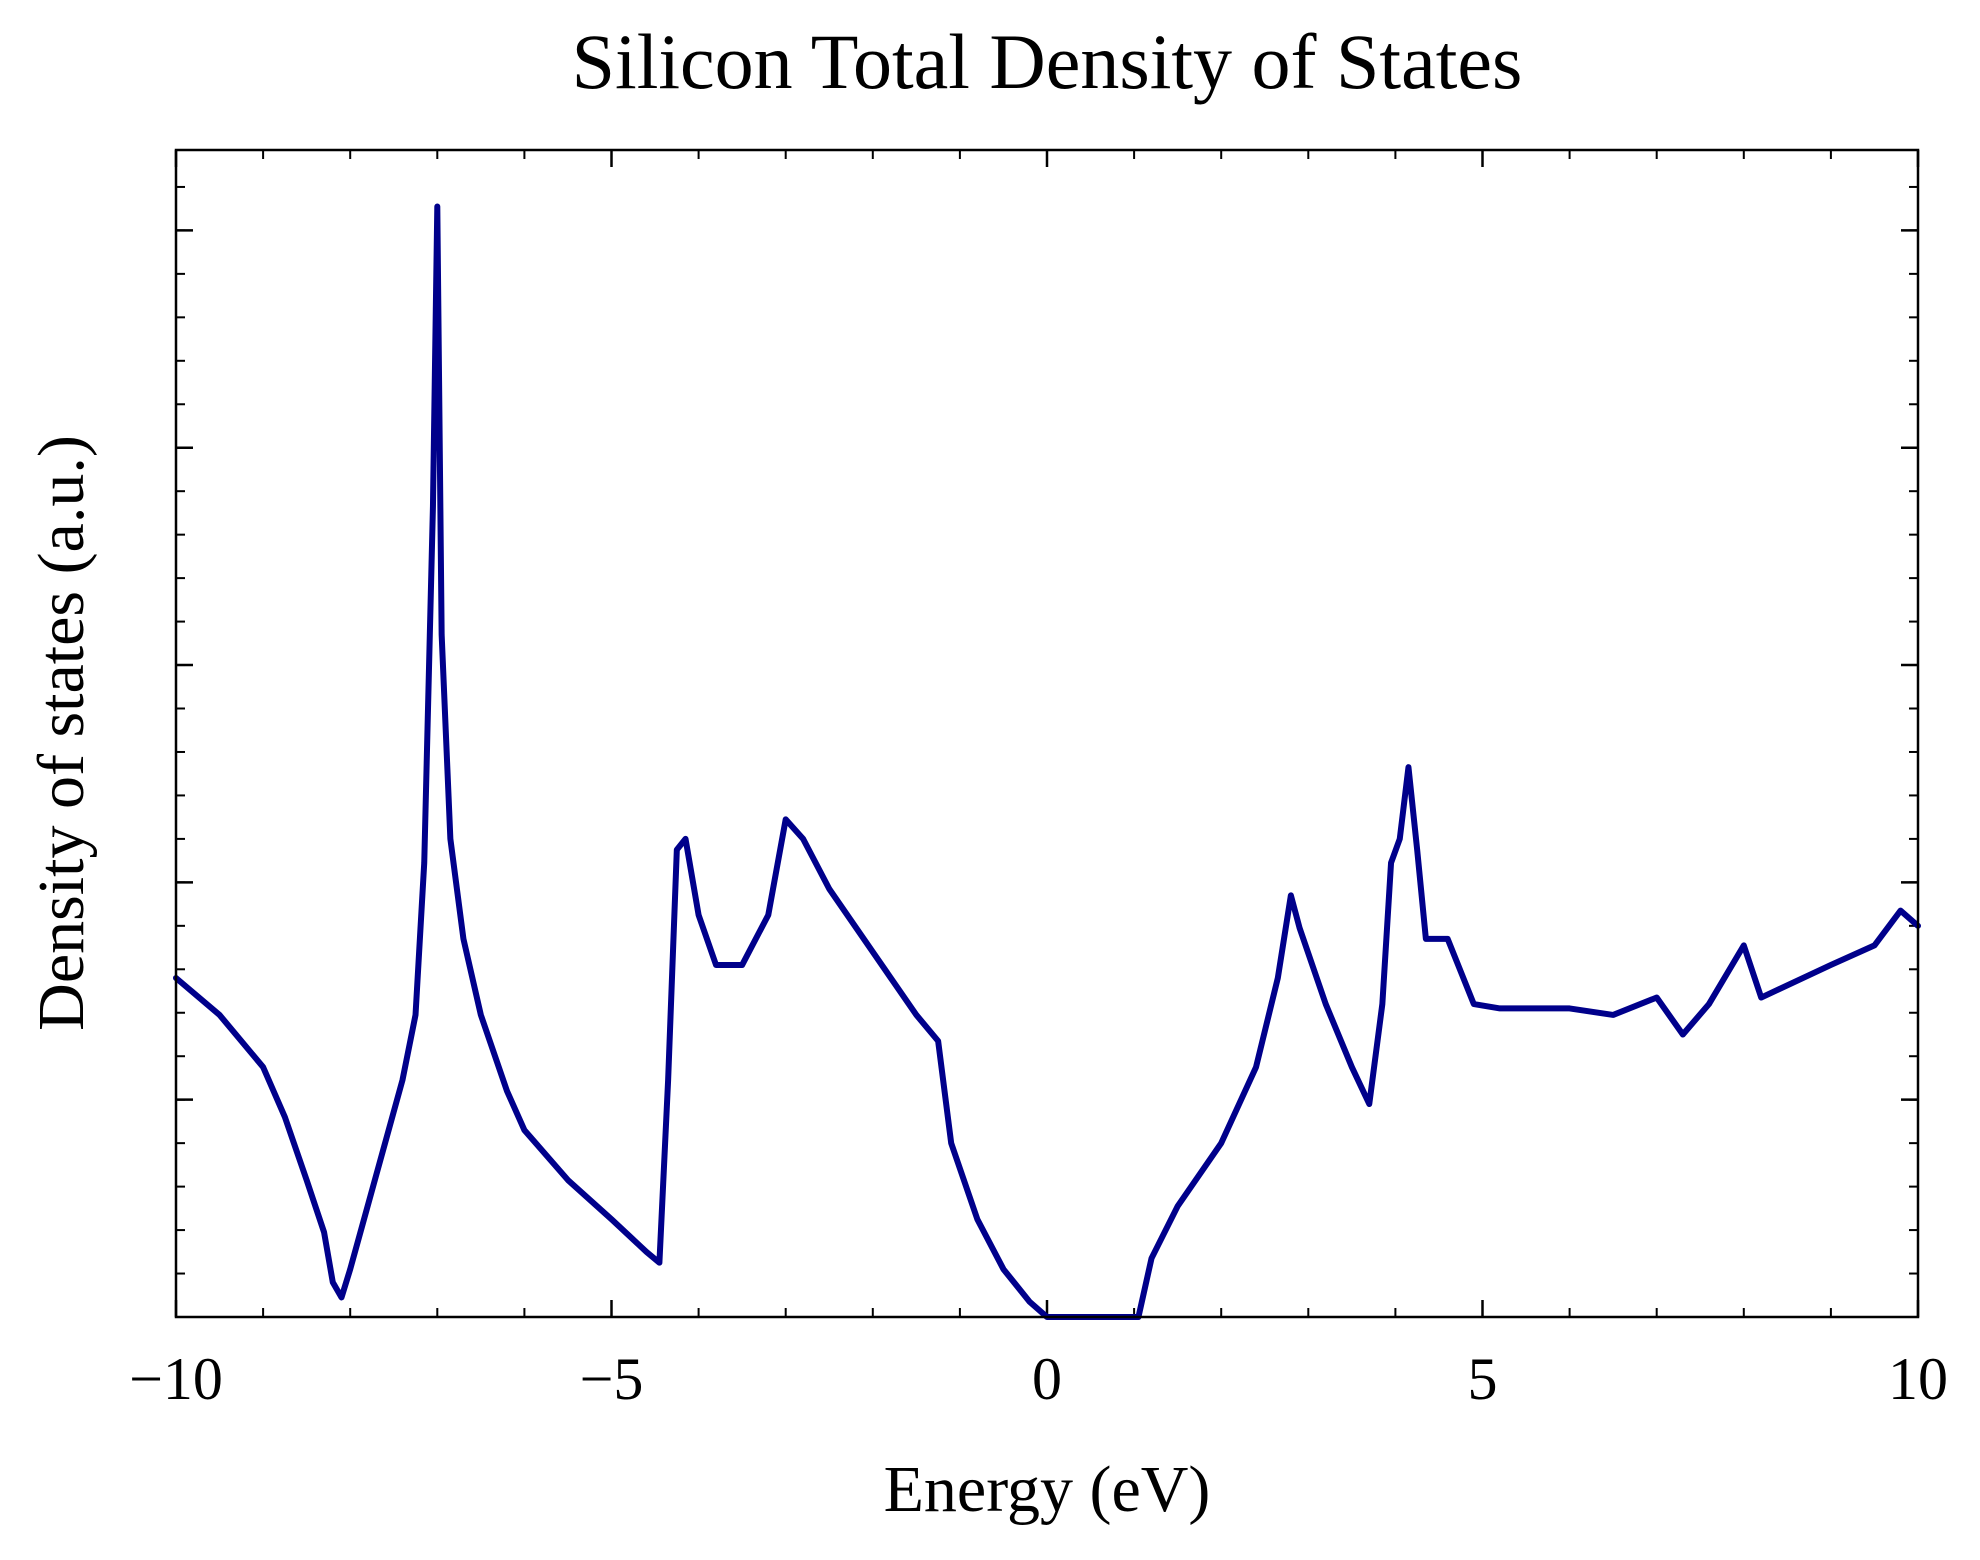  Describe the element at coordinates (612, 1379) in the screenshot. I see `x-tick-label: −5` at that location.